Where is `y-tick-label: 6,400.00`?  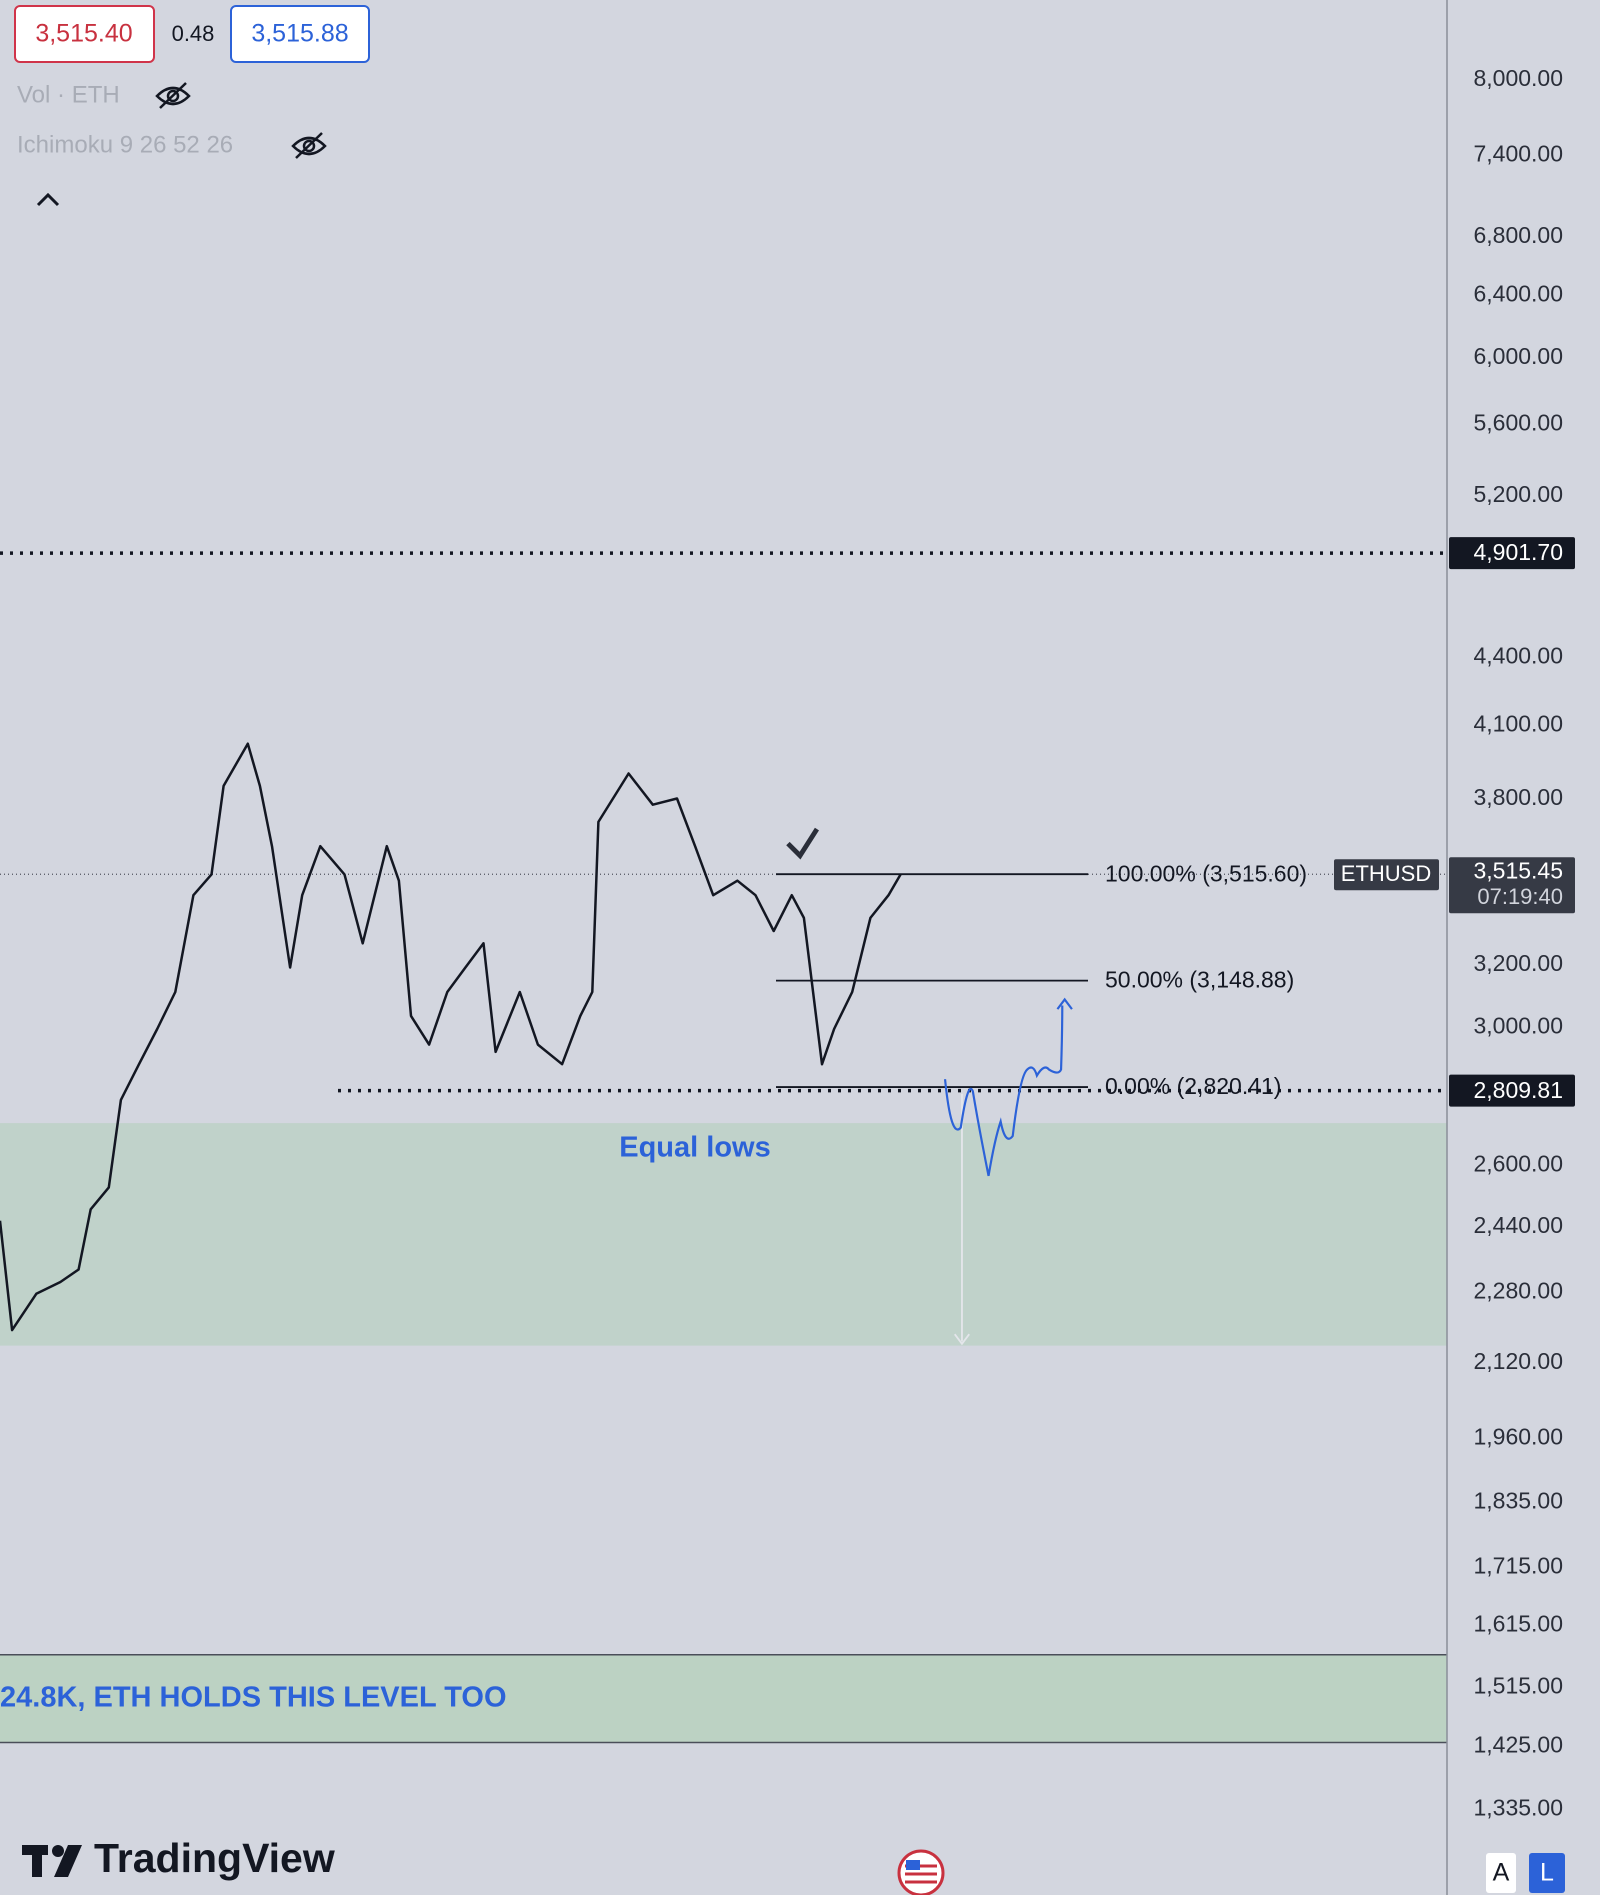 y-tick-label: 6,400.00 is located at coordinates (1518, 294).